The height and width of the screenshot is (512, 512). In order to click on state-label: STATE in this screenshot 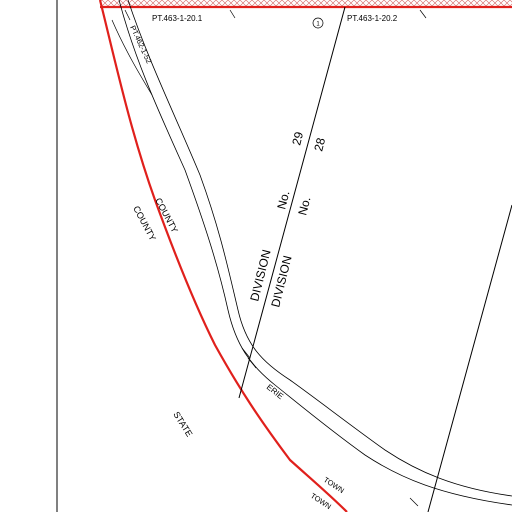, I will do `click(182, 424)`.